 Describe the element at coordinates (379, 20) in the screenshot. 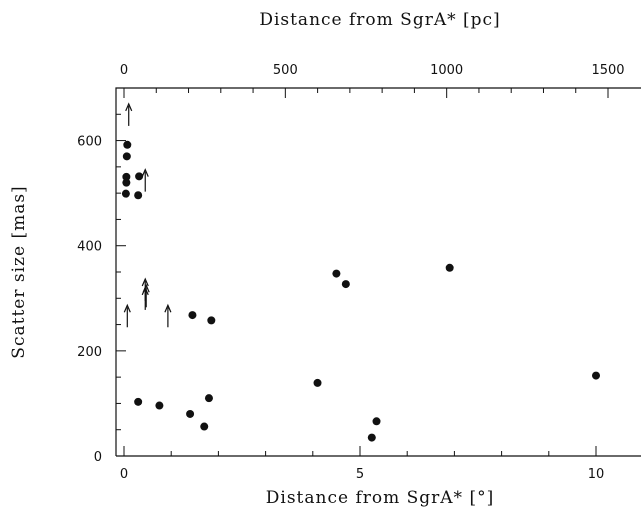

I see `top-axis-title: Distance from SgrA* [pc]` at that location.